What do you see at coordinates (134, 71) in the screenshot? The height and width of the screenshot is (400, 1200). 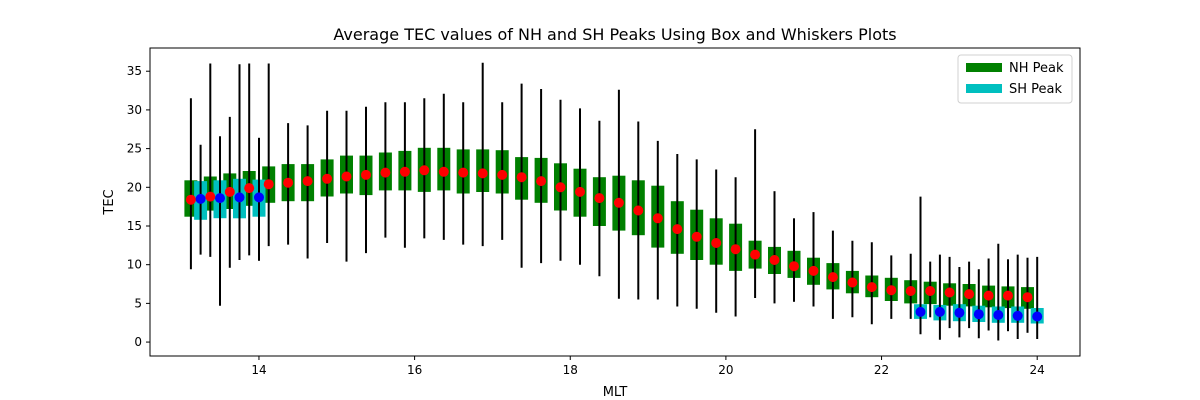 I see `y-tick-label: 35` at bounding box center [134, 71].